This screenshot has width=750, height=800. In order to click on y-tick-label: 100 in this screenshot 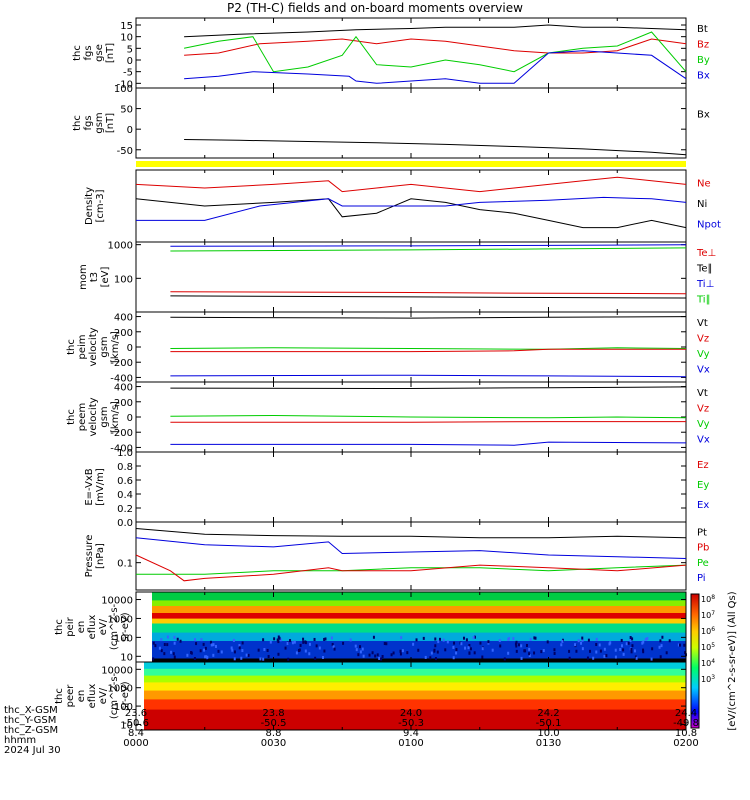, I will do `click(123, 279)`.